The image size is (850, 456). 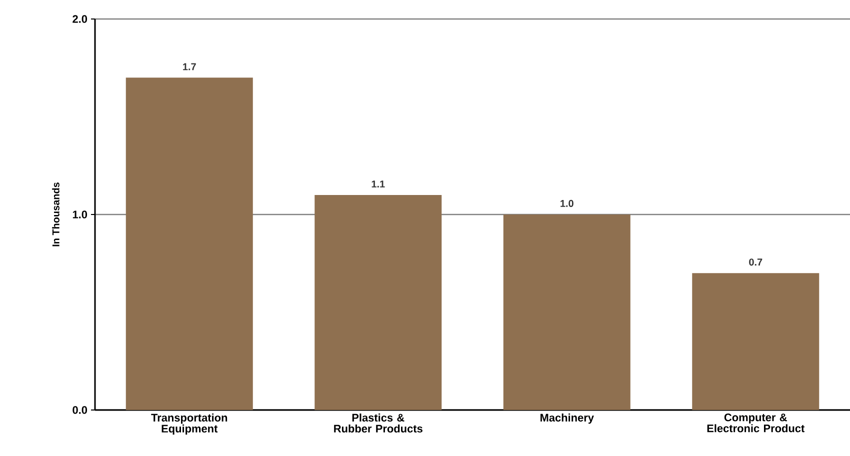 I want to click on x-tick-label: Machinery, so click(x=567, y=419).